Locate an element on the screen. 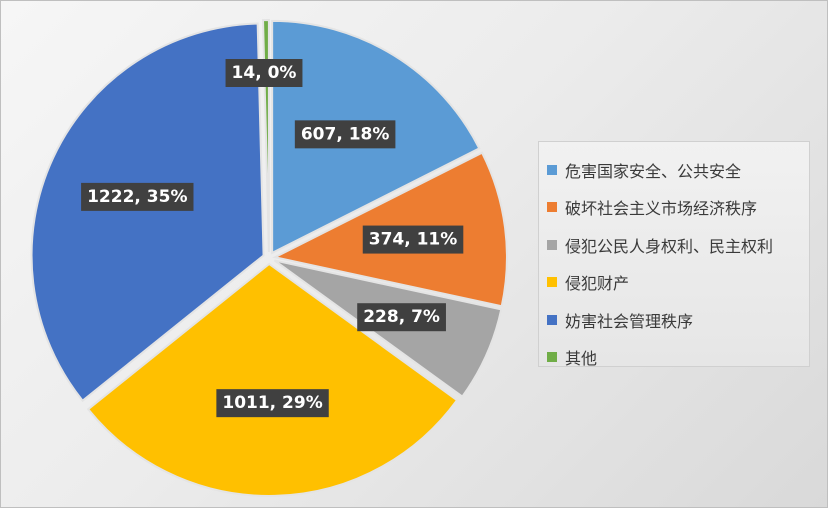 The height and width of the screenshot is (509, 828). legend-label: 侵犯公民人身权利、民主权利 is located at coordinates (669, 246).